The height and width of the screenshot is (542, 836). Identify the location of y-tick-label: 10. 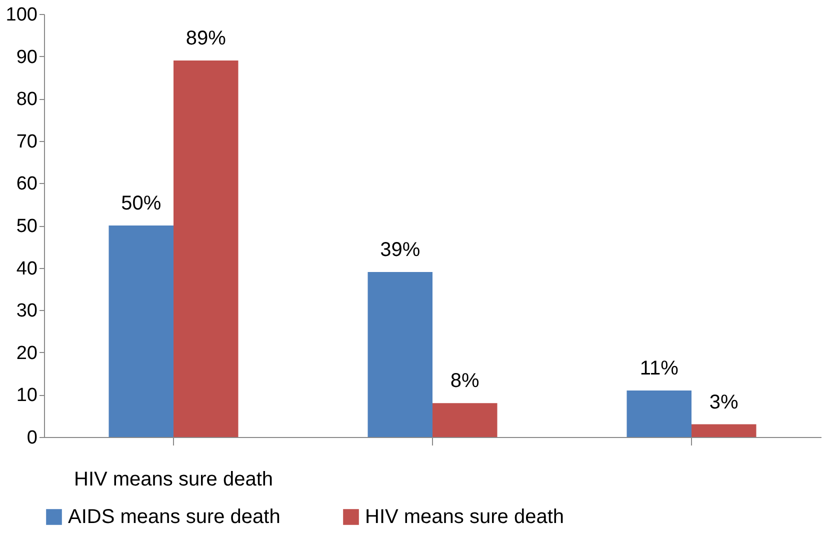
(27, 395).